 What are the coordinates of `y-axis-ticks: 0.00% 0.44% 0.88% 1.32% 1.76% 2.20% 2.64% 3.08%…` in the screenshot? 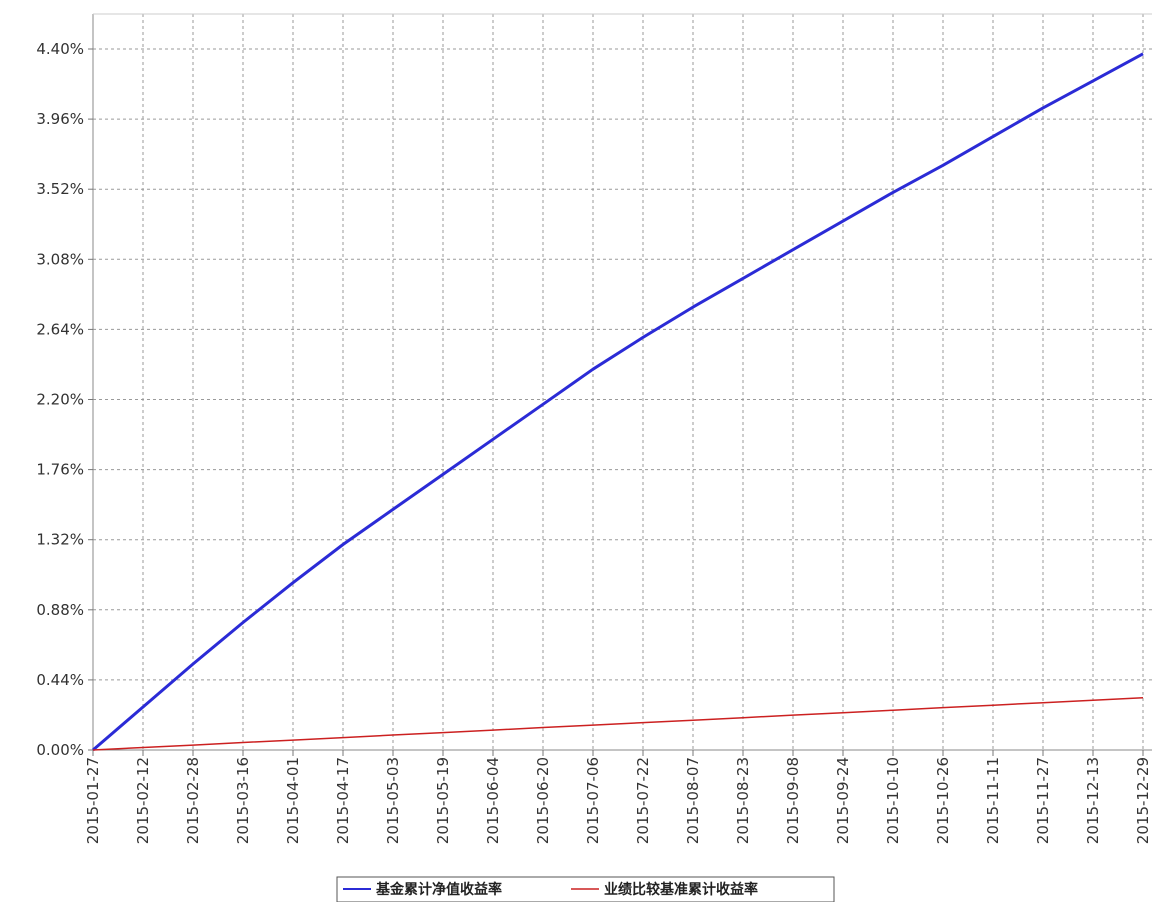 It's located at (64, 399).